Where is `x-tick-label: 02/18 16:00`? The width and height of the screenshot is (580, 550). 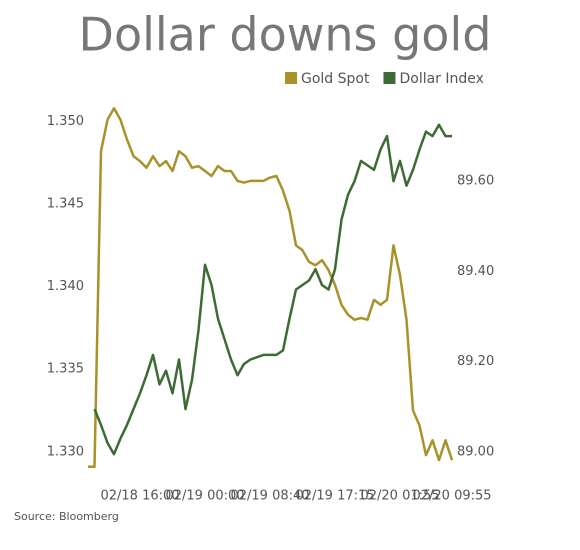
x-tick-label: 02/18 16:00 is located at coordinates (139, 496).